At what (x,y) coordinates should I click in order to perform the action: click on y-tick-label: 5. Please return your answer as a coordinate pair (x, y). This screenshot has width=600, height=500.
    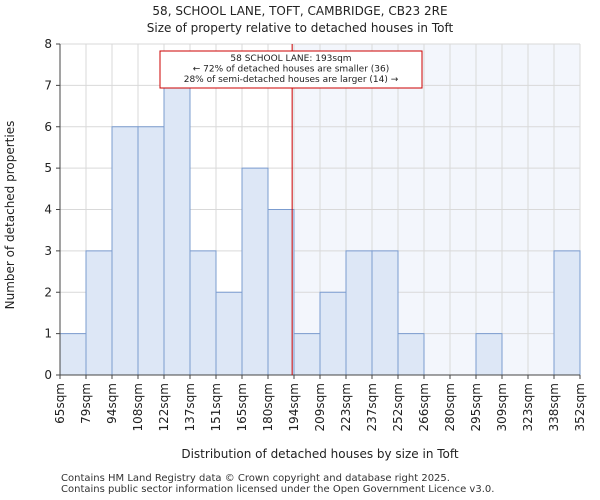
    Looking at the image, I should click on (48, 168).